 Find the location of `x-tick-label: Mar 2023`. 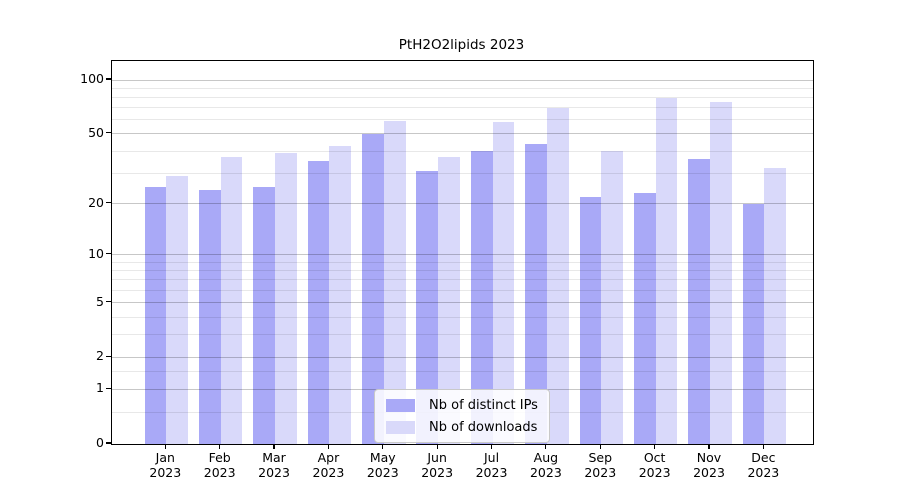

x-tick-label: Mar 2023 is located at coordinates (274, 465).